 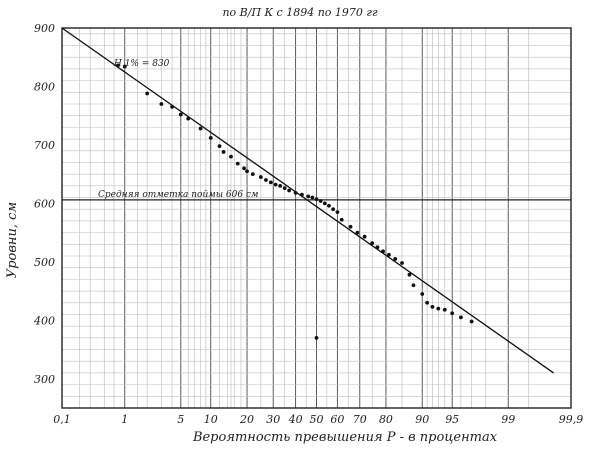 I want to click on x-tick-label: 30, so click(x=273, y=419).